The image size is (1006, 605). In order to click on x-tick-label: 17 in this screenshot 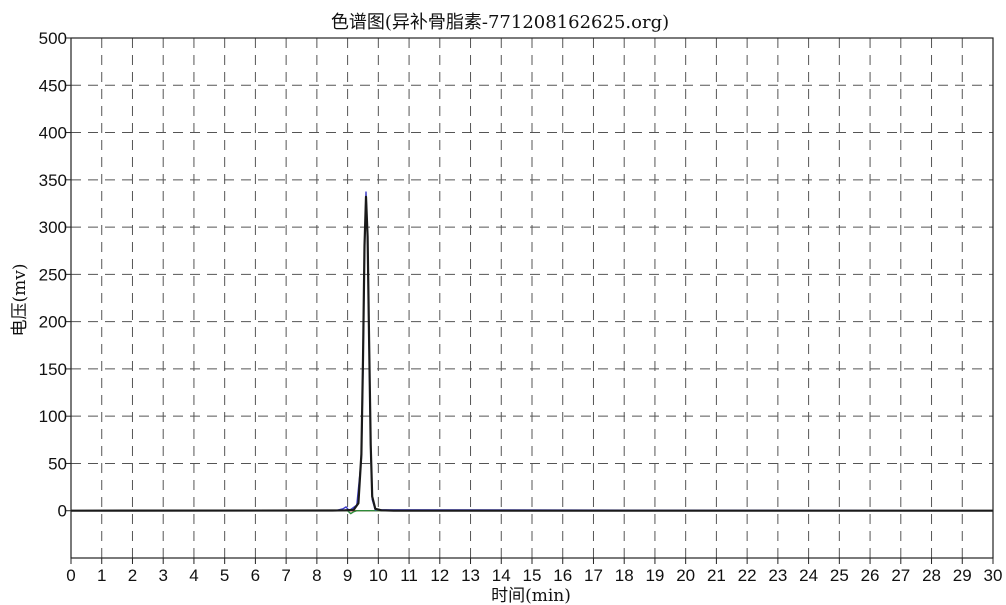, I will do `click(593, 575)`.